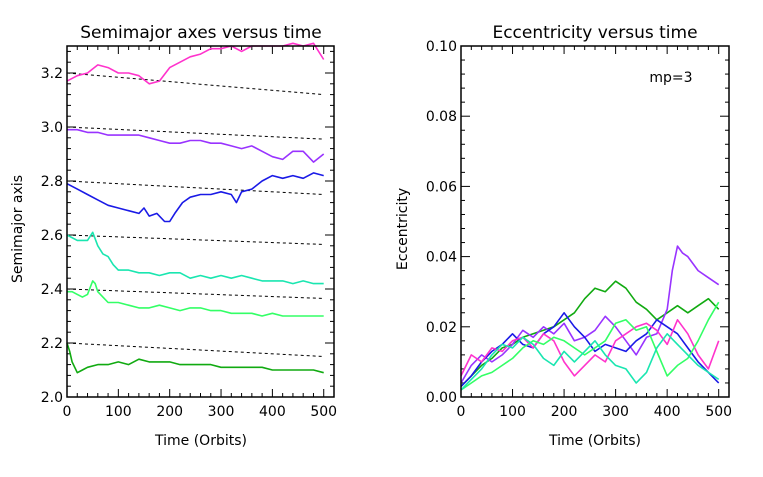  What do you see at coordinates (52, 182) in the screenshot?
I see `semimajor-ytick-label: 2.8` at bounding box center [52, 182].